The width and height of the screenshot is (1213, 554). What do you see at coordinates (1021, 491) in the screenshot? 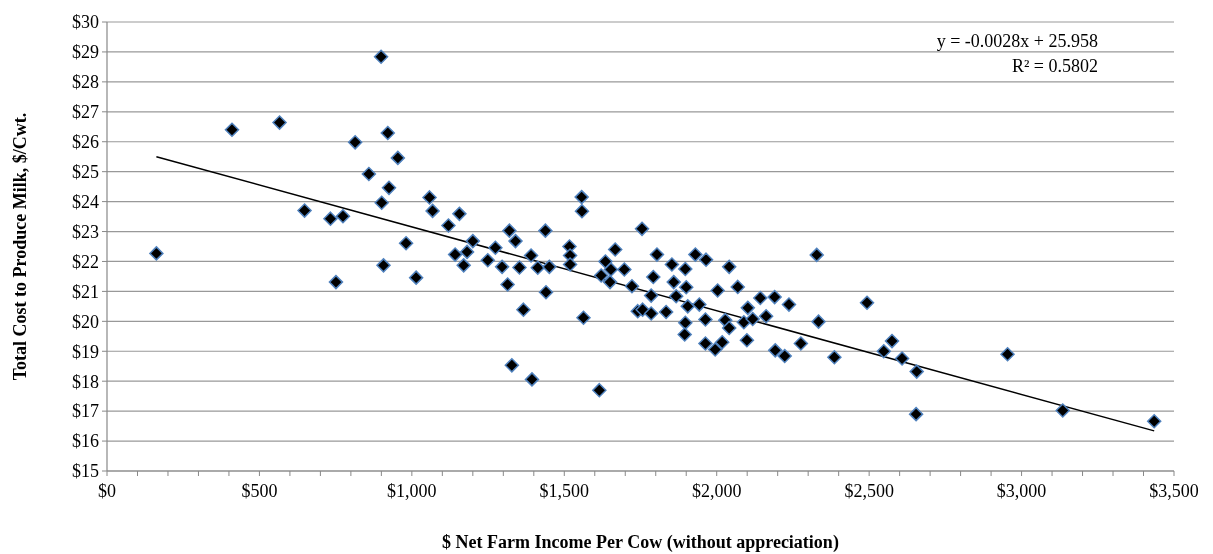
I see `x-tick-label: $3,000` at bounding box center [1021, 491].